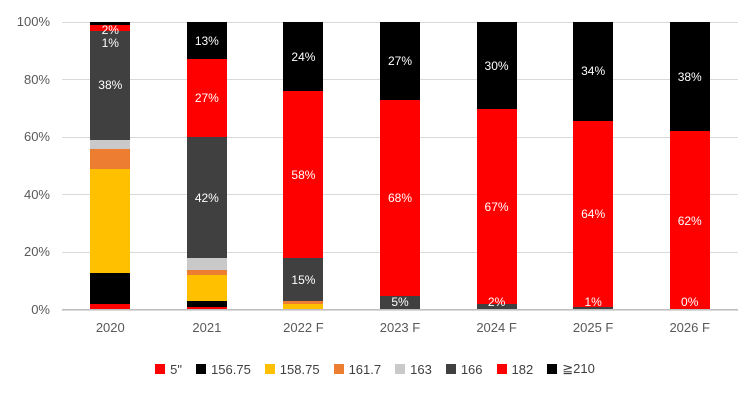 The height and width of the screenshot is (404, 750). I want to click on legend-label: 161.7, so click(365, 369).